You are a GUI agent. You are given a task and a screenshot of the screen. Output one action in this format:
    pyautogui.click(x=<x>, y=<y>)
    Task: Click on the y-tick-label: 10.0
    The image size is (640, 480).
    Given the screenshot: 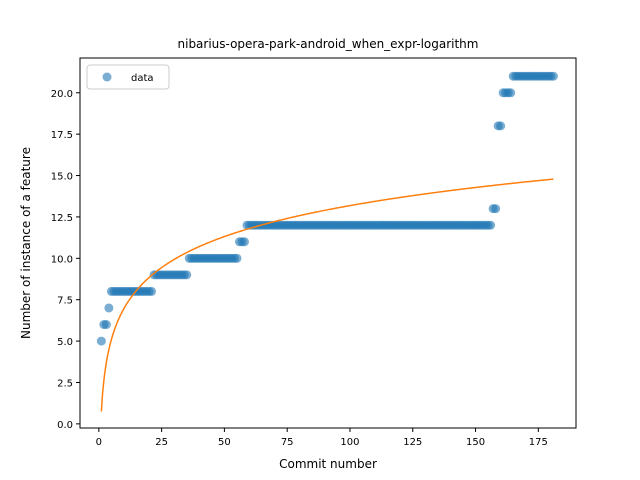 What is the action you would take?
    pyautogui.click(x=62, y=259)
    